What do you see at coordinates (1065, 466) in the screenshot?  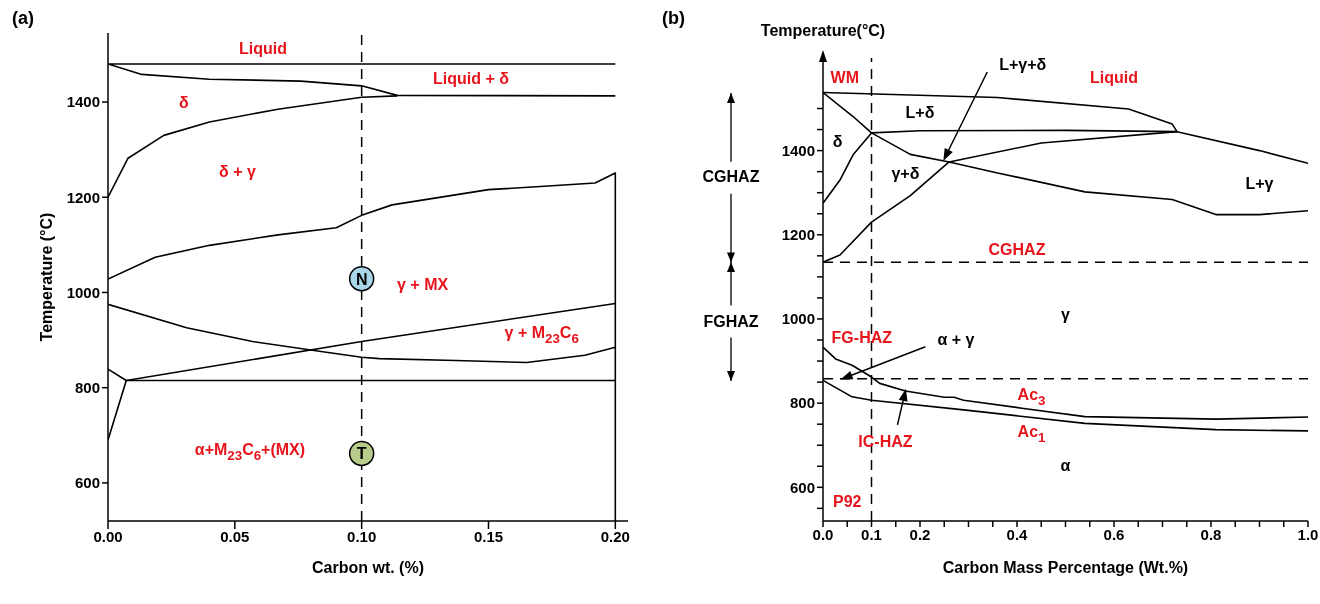 I see `annotation: α` at bounding box center [1065, 466].